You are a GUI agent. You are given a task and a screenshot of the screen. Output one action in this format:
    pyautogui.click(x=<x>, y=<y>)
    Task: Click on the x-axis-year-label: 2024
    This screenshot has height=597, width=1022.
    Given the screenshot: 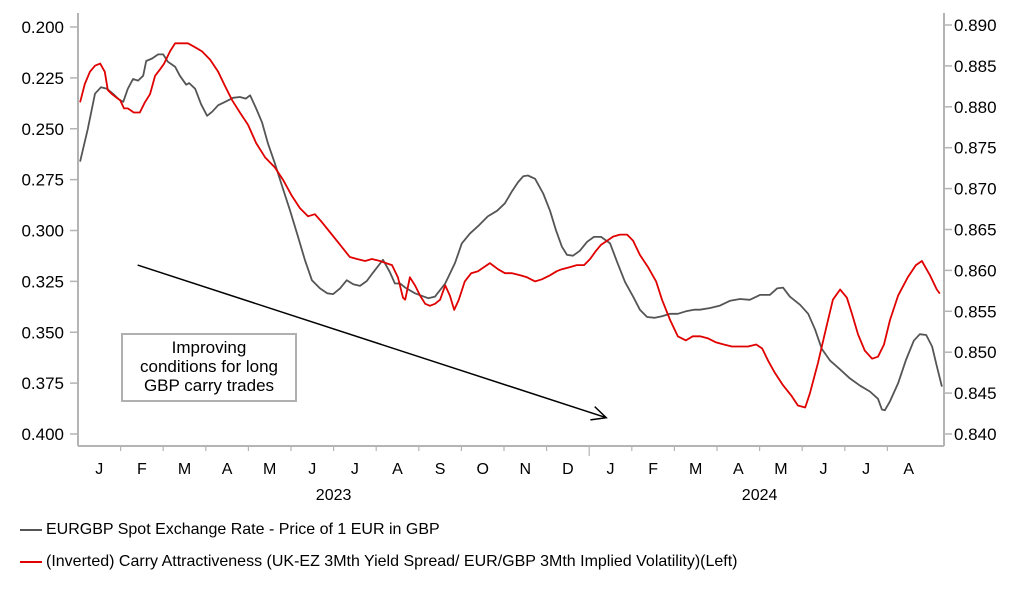 What is the action you would take?
    pyautogui.click(x=760, y=495)
    